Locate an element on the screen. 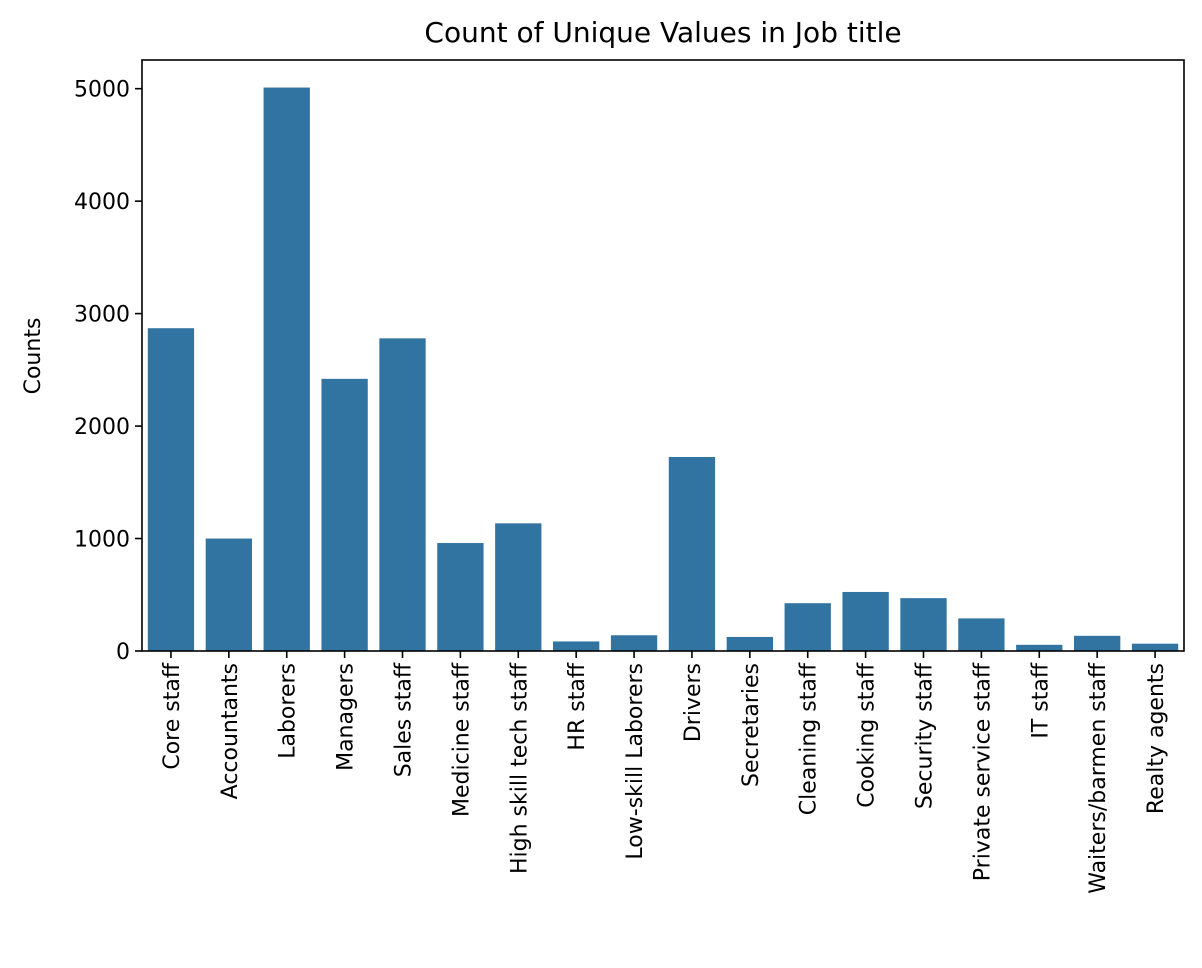  x-tick-label: High skill tech staff is located at coordinates (519, 768).